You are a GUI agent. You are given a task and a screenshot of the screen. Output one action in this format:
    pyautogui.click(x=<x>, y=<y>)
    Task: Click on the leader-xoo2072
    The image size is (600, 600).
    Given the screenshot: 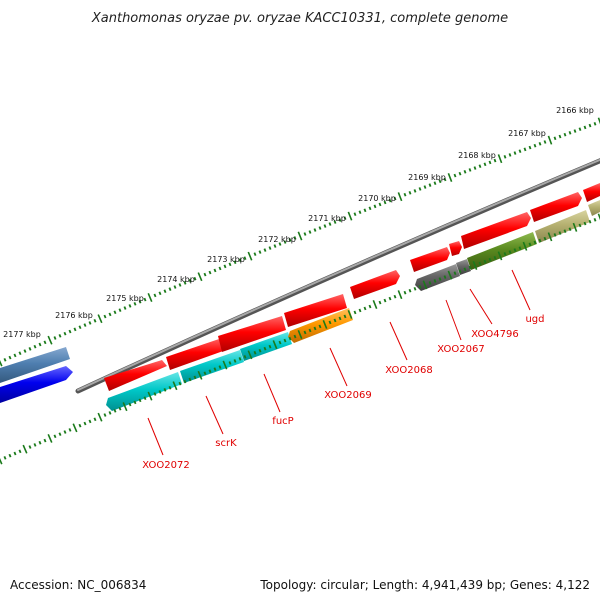 What is the action you would take?
    pyautogui.click(x=155, y=436)
    